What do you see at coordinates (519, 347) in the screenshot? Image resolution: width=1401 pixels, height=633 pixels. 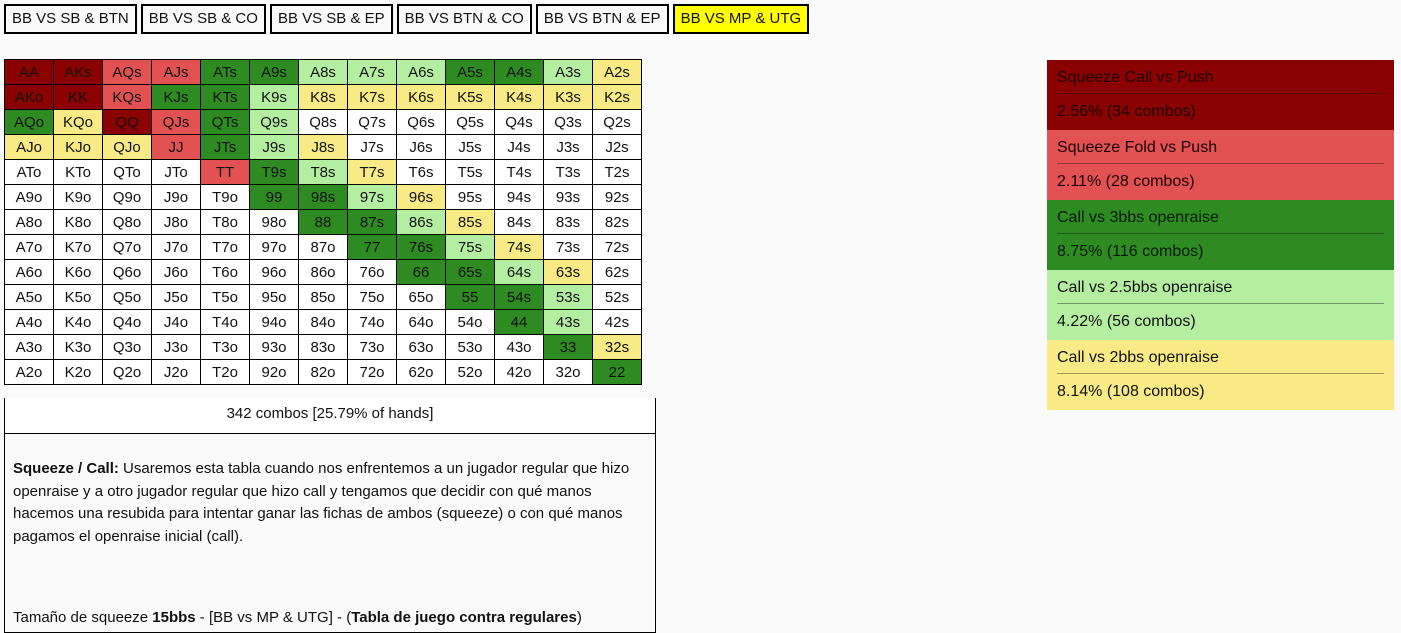 I see `hand-cell: 43o` at bounding box center [519, 347].